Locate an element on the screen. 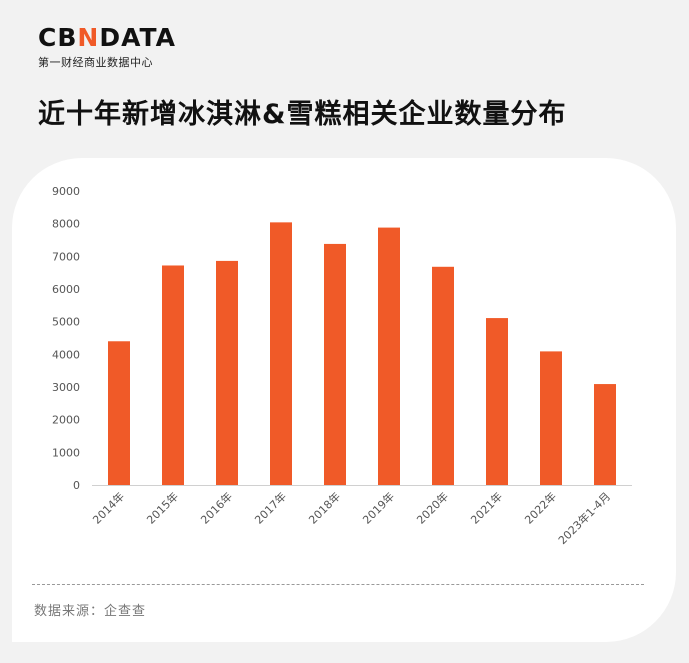  logo-subtitle: 第一财经商业数据中心 is located at coordinates (95, 62).